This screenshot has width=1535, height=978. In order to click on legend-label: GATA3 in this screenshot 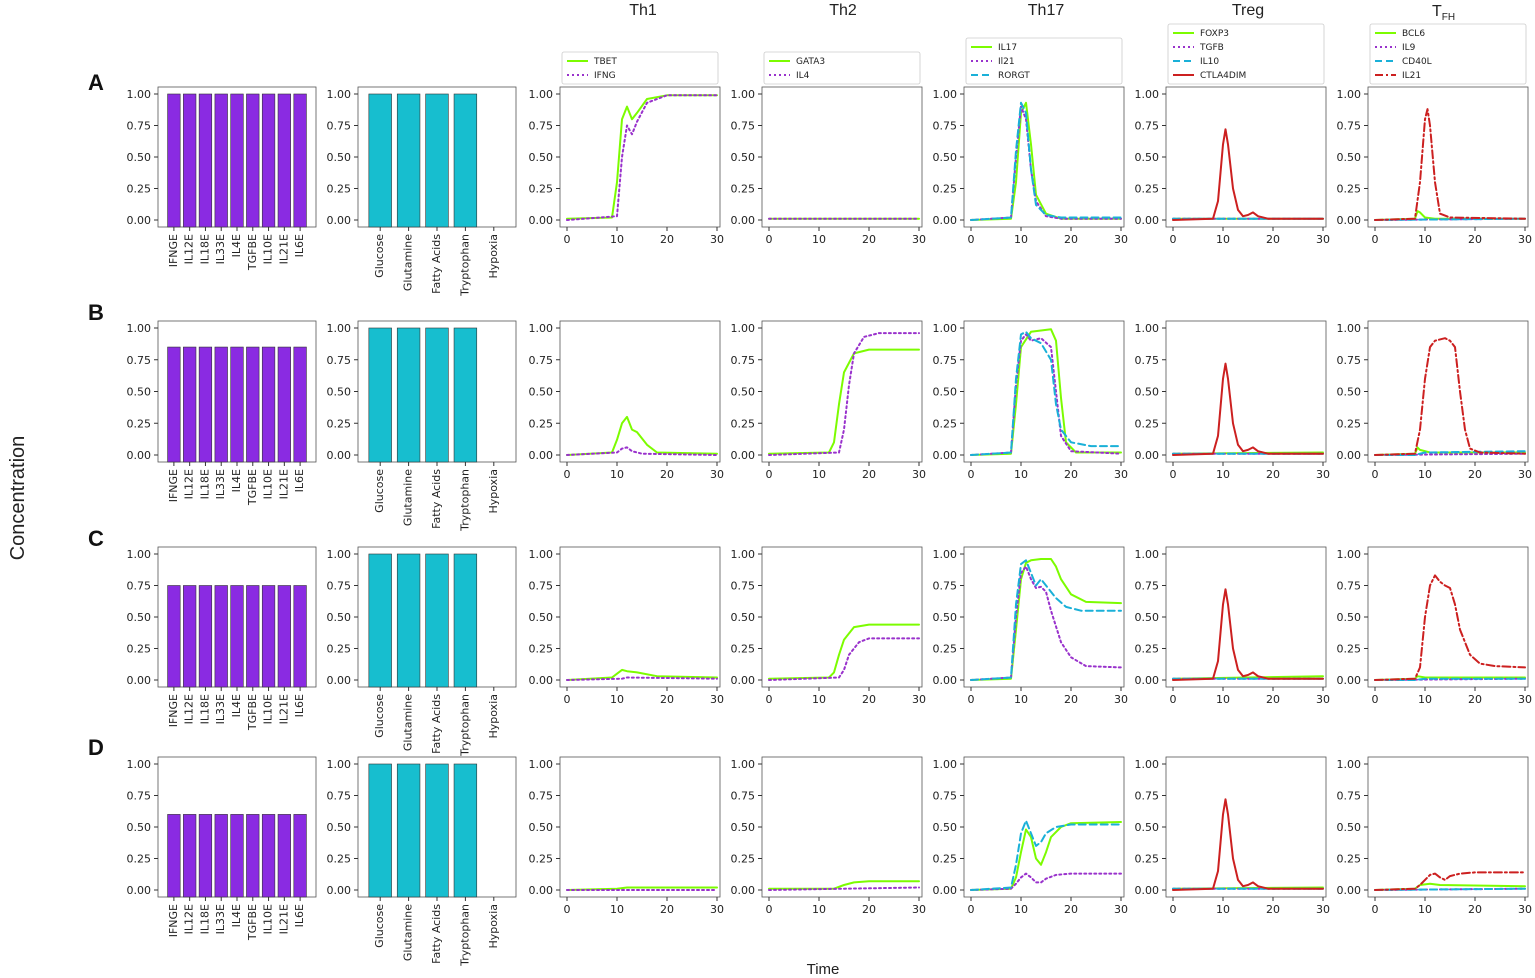, I will do `click(810, 62)`.